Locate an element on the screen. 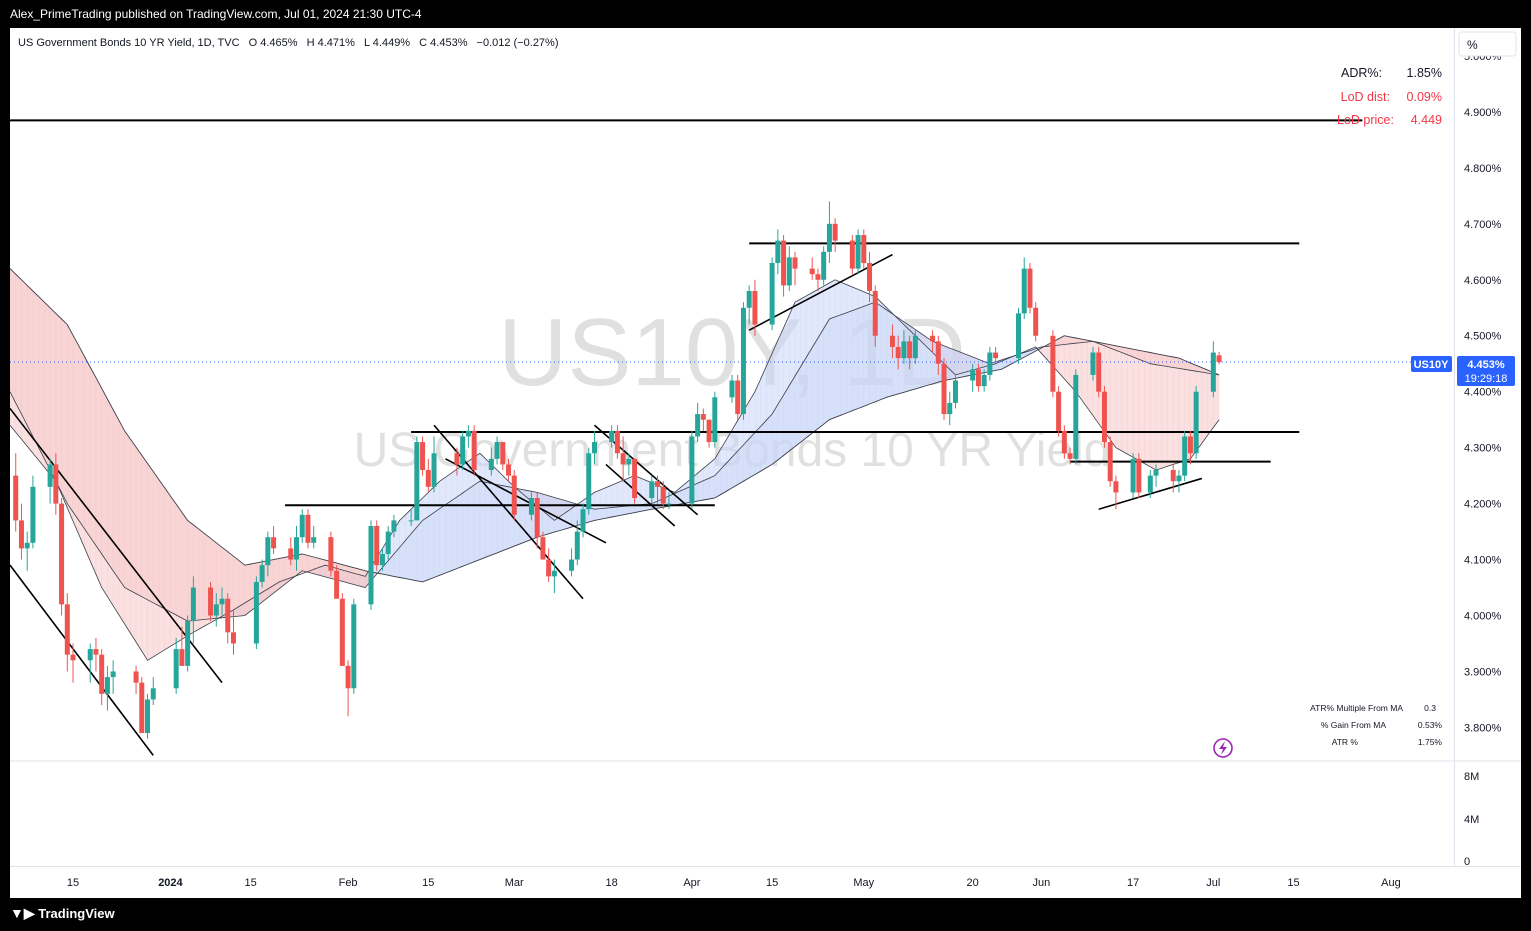  y-tick-label: 4.500% is located at coordinates (1483, 337).